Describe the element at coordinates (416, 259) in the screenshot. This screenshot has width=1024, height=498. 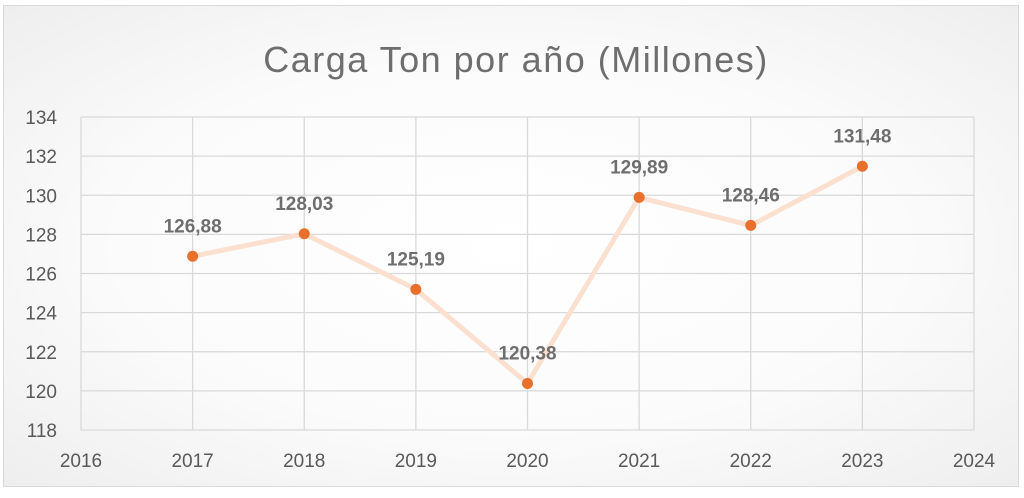
I see `data-label: 125,19` at that location.